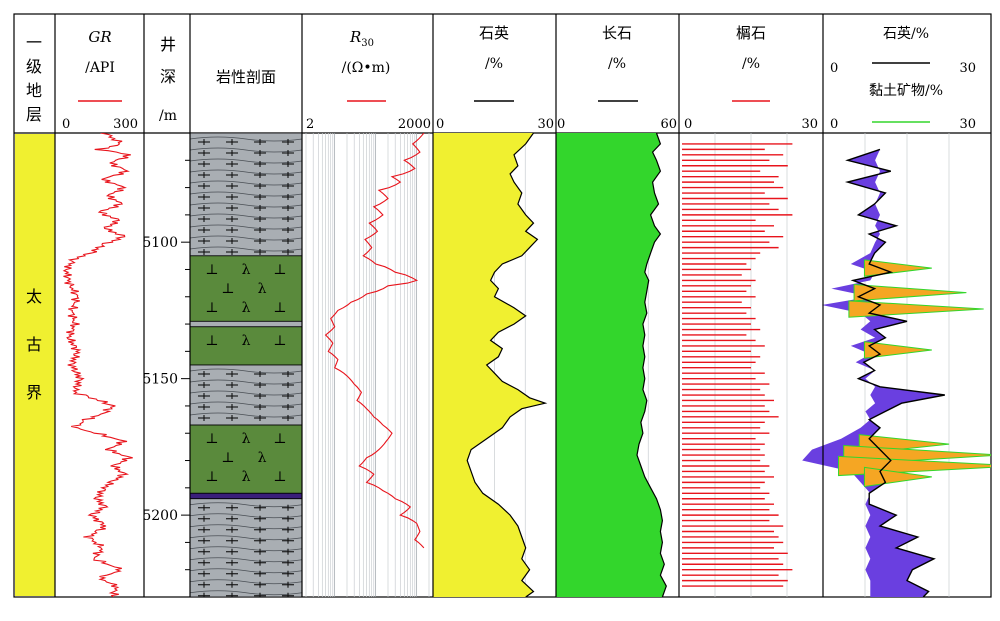  Describe the element at coordinates (160, 380) in the screenshot. I see `depth-tick-label: 5150` at that location.